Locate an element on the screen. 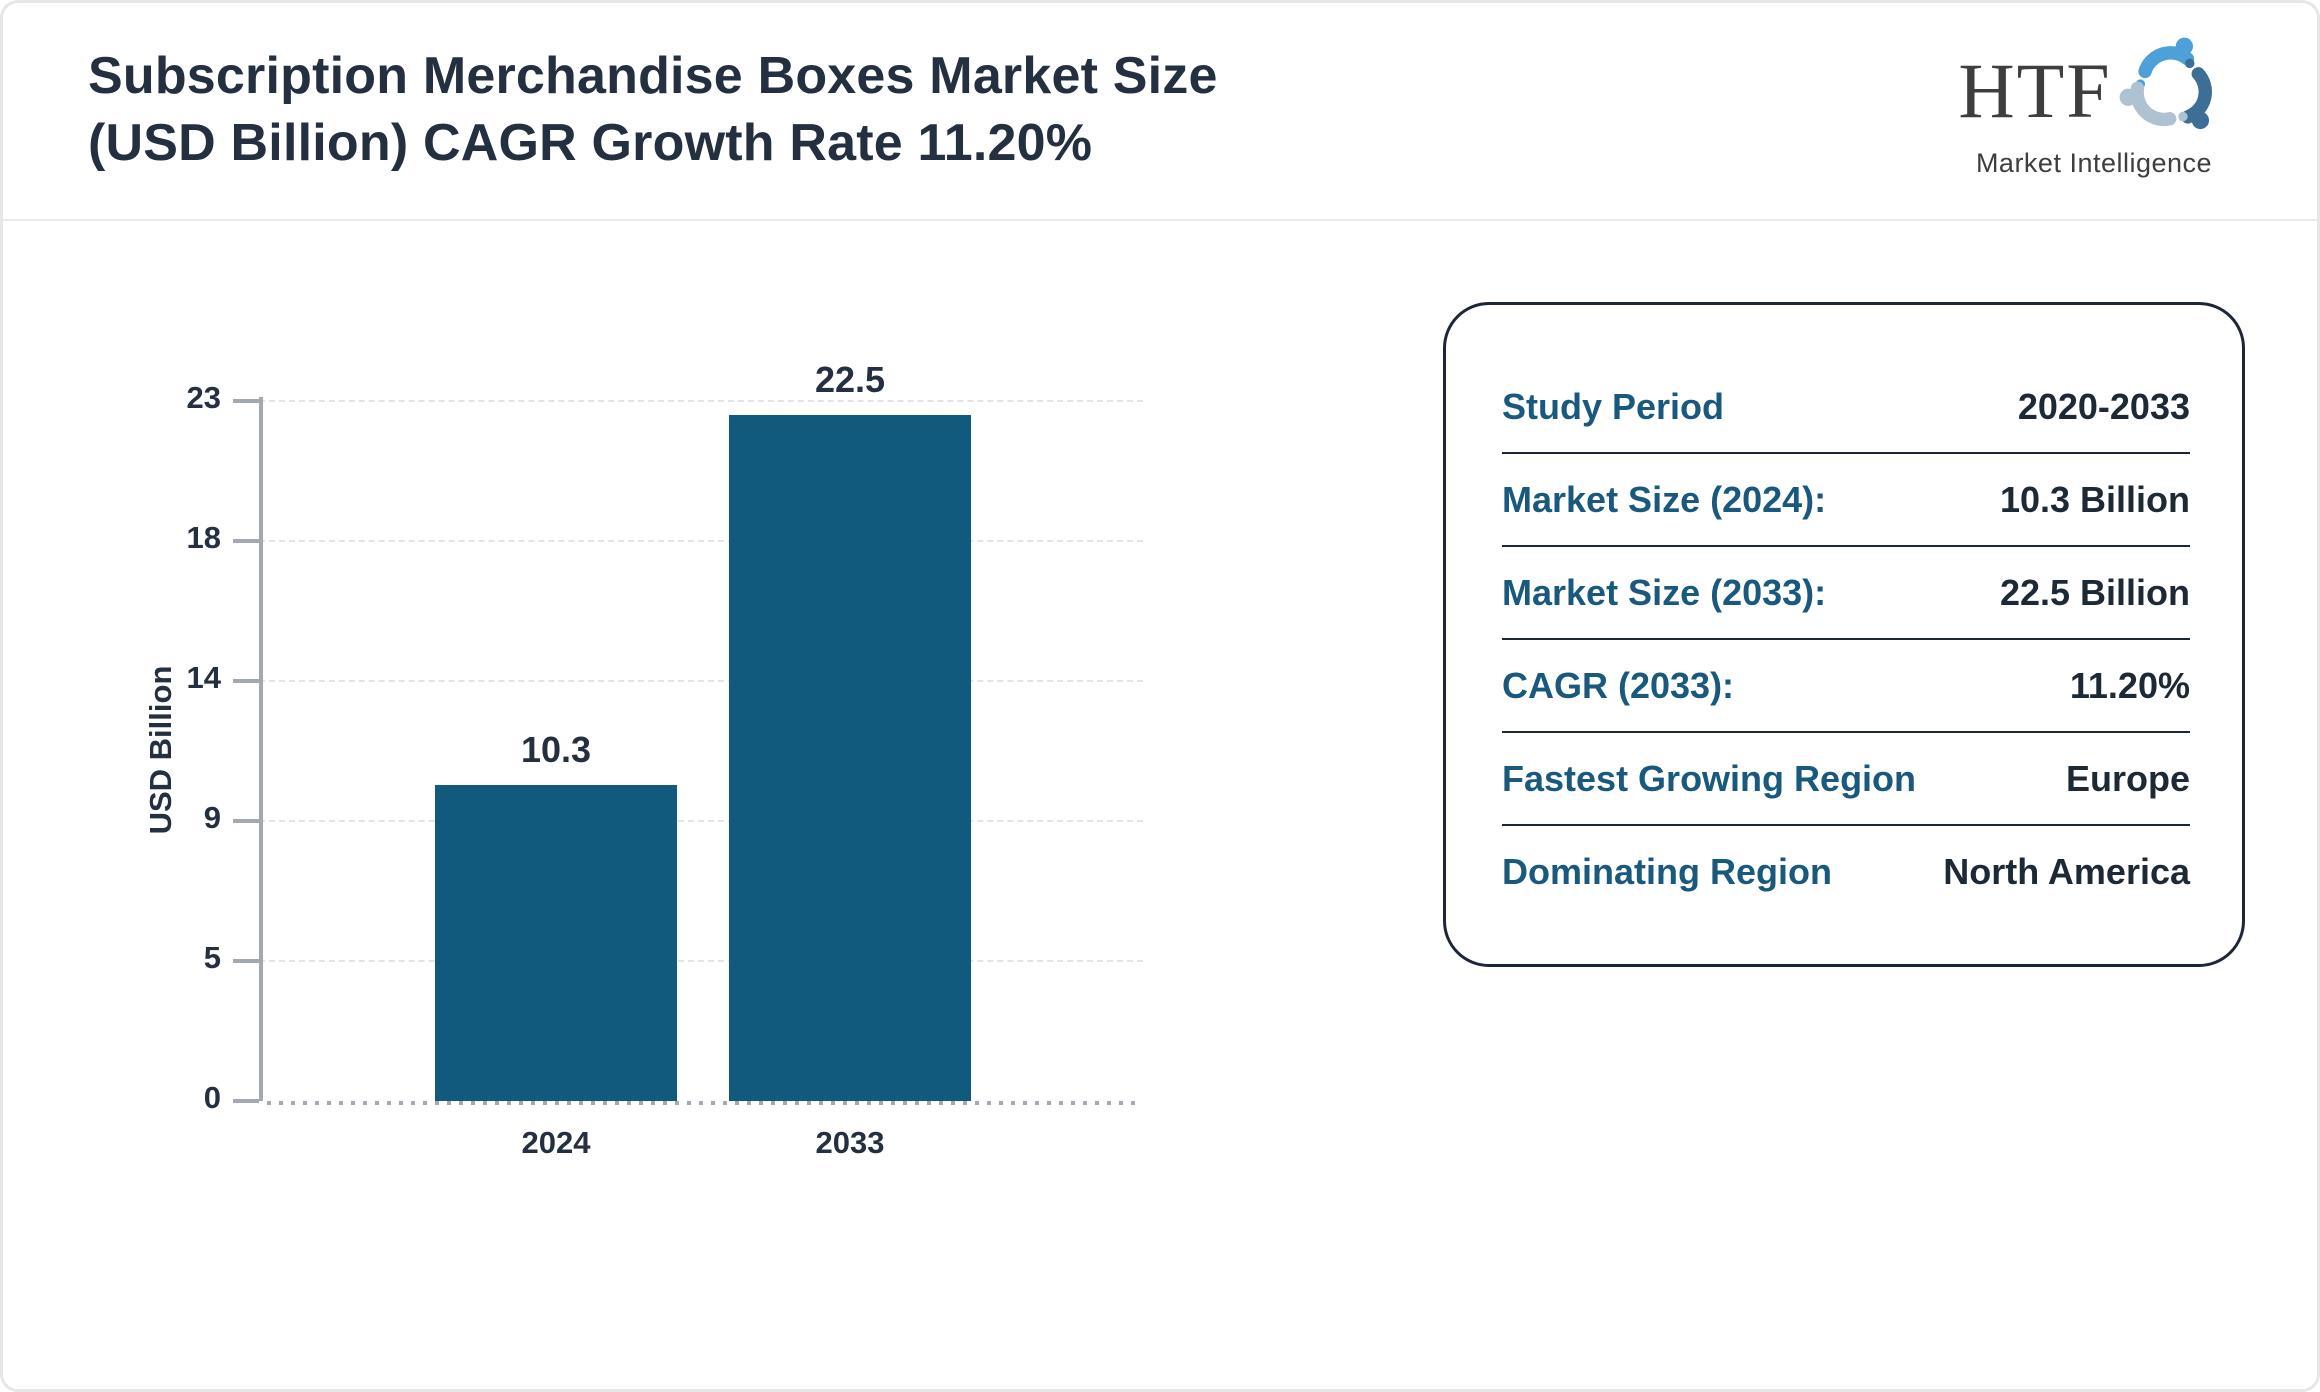 This screenshot has height=1392, width=2320. info-label: Fastest Growing Region is located at coordinates (1709, 778).